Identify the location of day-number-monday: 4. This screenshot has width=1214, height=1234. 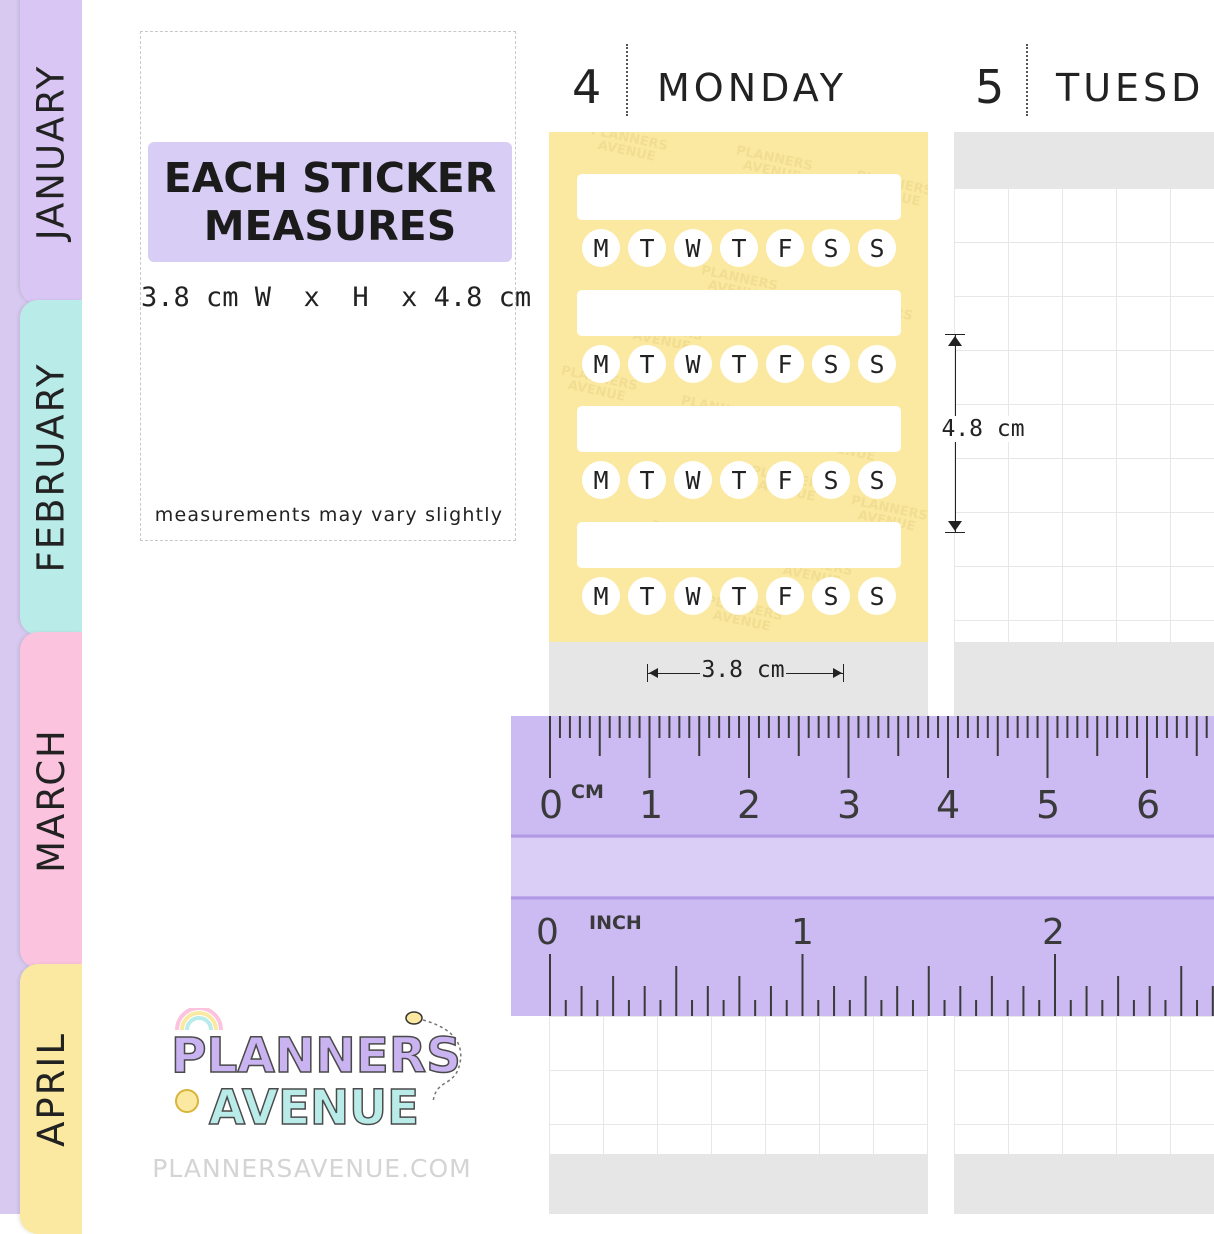
(587, 87).